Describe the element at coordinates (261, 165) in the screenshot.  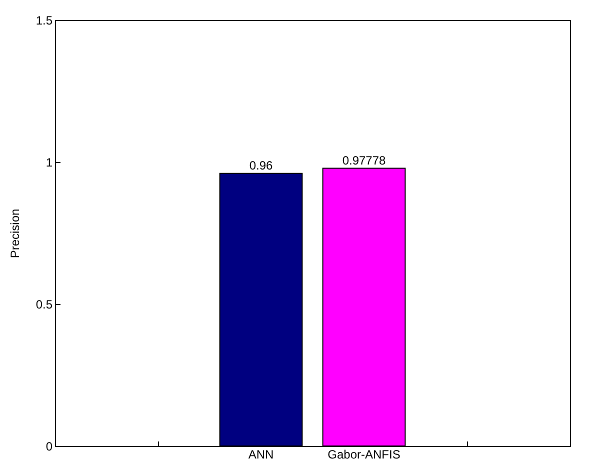
I see `data-label: 0.96` at that location.